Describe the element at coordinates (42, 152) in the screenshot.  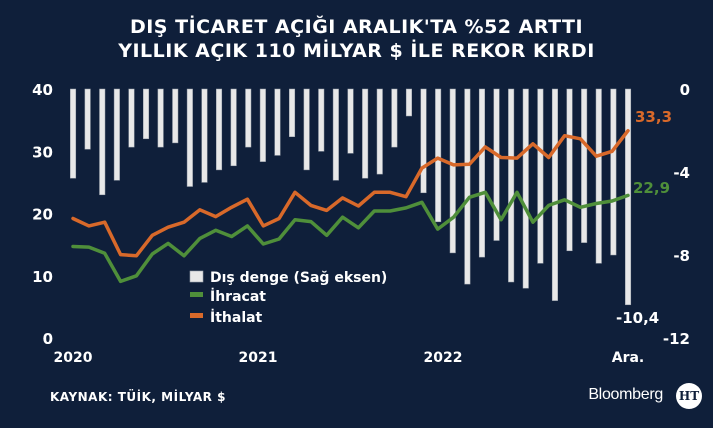
I see `left-axis-tick: 30` at that location.